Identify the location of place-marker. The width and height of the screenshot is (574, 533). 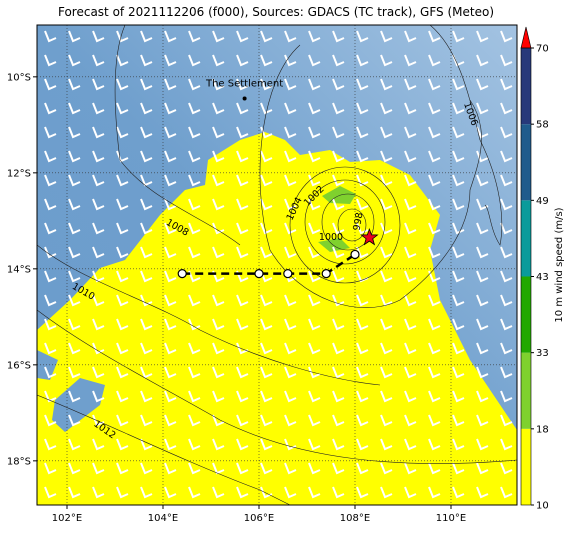
(244, 98).